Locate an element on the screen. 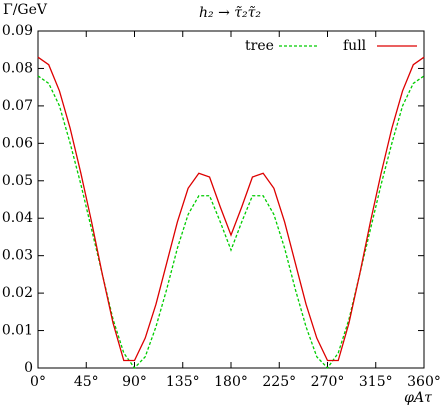  x-tick-label: 225° is located at coordinates (279, 382).